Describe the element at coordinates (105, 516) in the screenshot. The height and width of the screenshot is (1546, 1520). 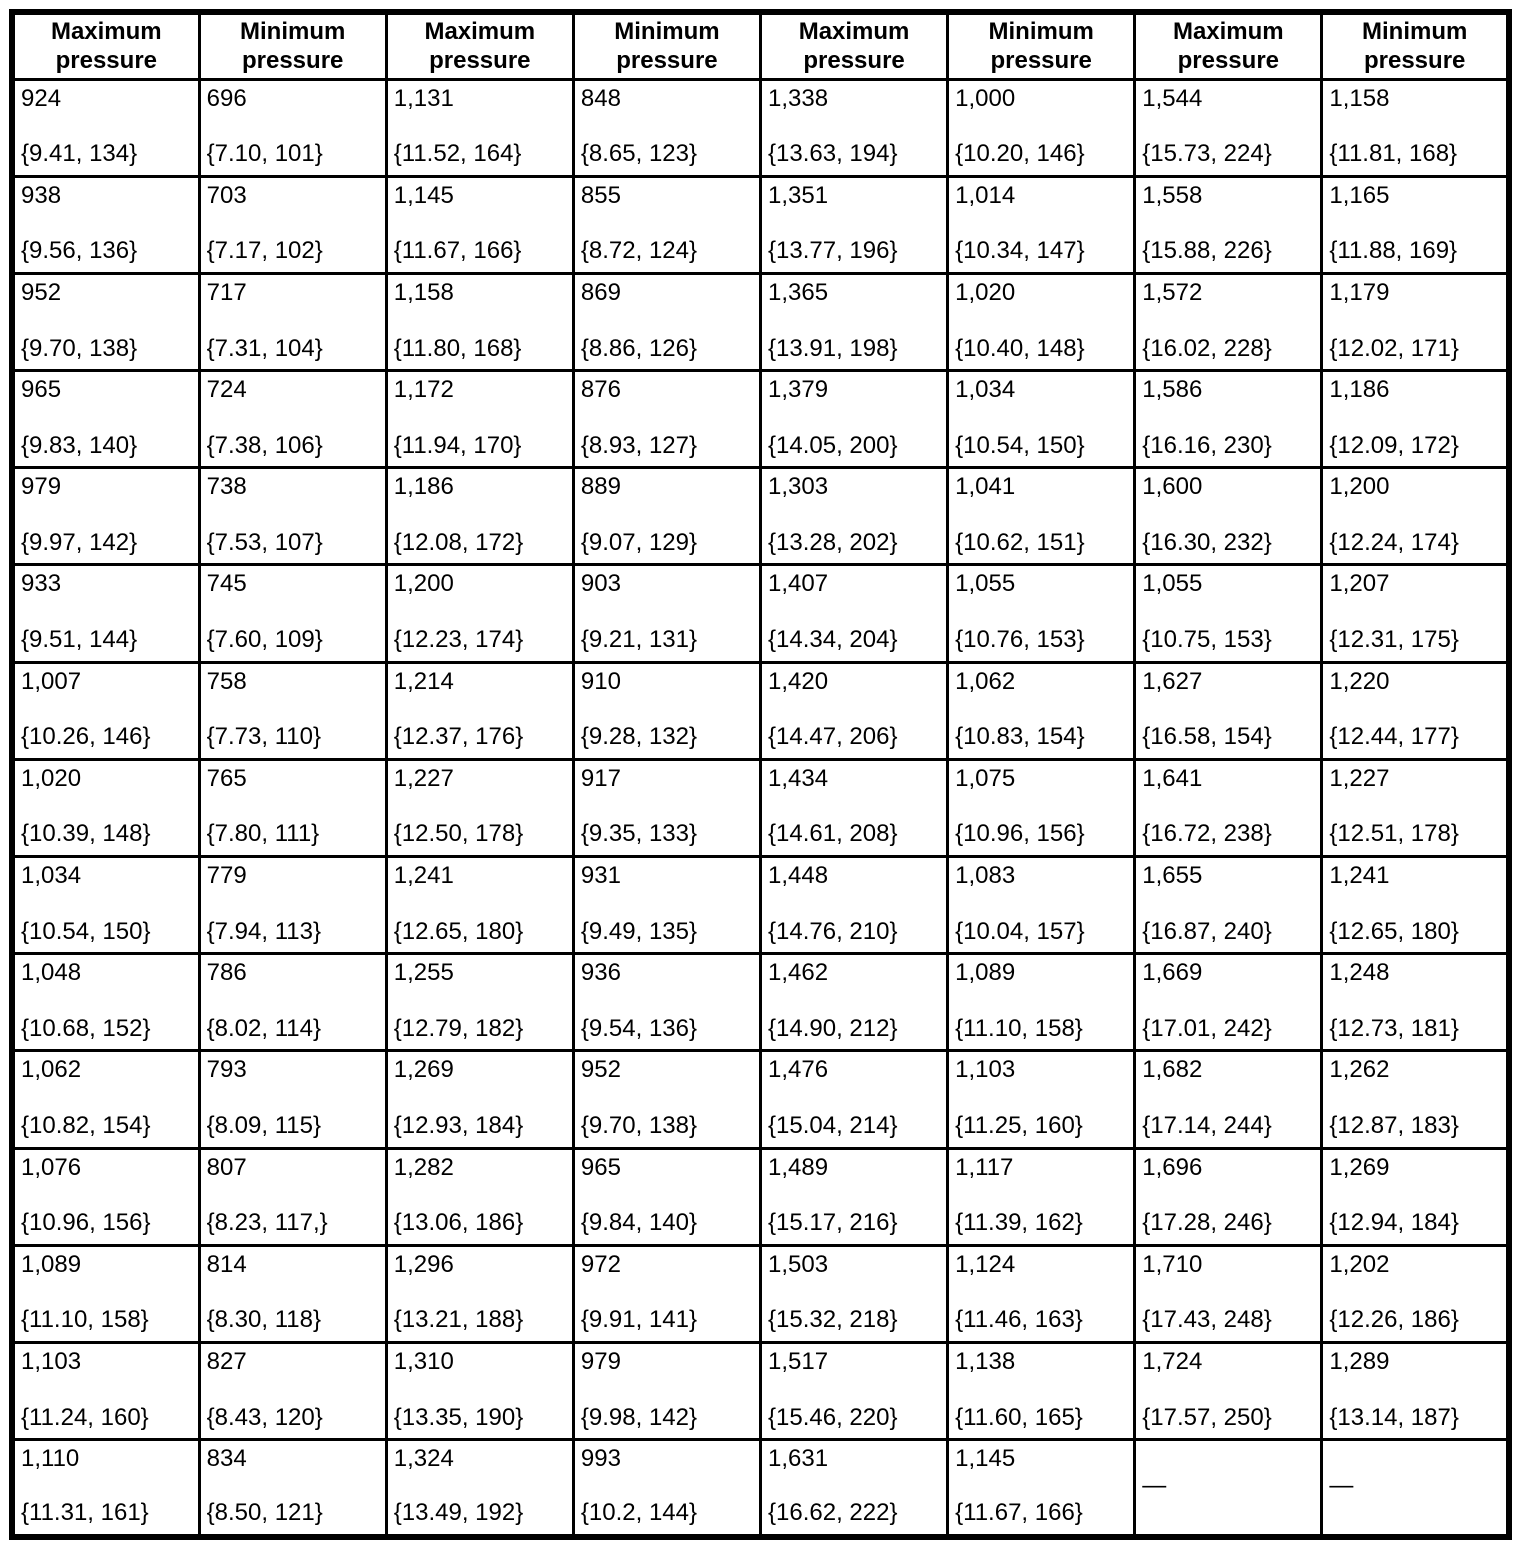
I see `table-cell: 979 {9.97, 142}` at that location.